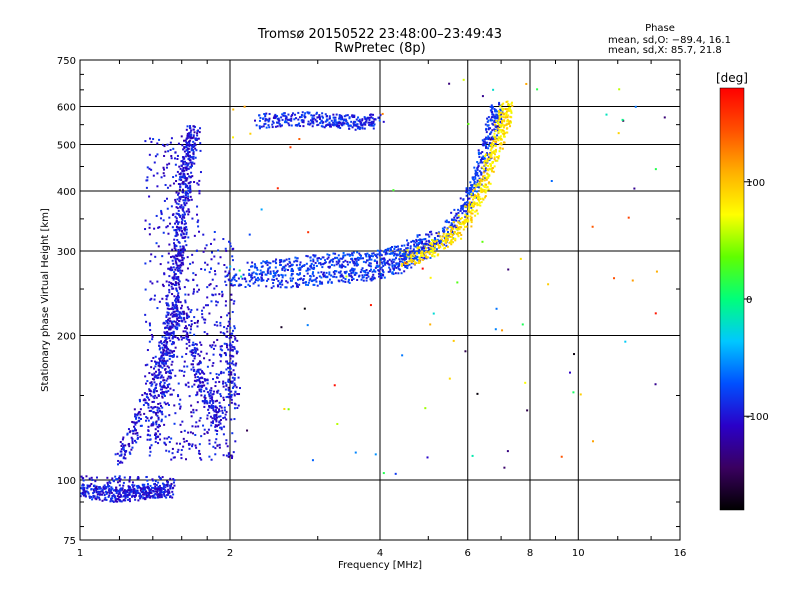 The height and width of the screenshot is (600, 800). Describe the element at coordinates (530, 553) in the screenshot. I see `x-tick-label: 8` at that location.